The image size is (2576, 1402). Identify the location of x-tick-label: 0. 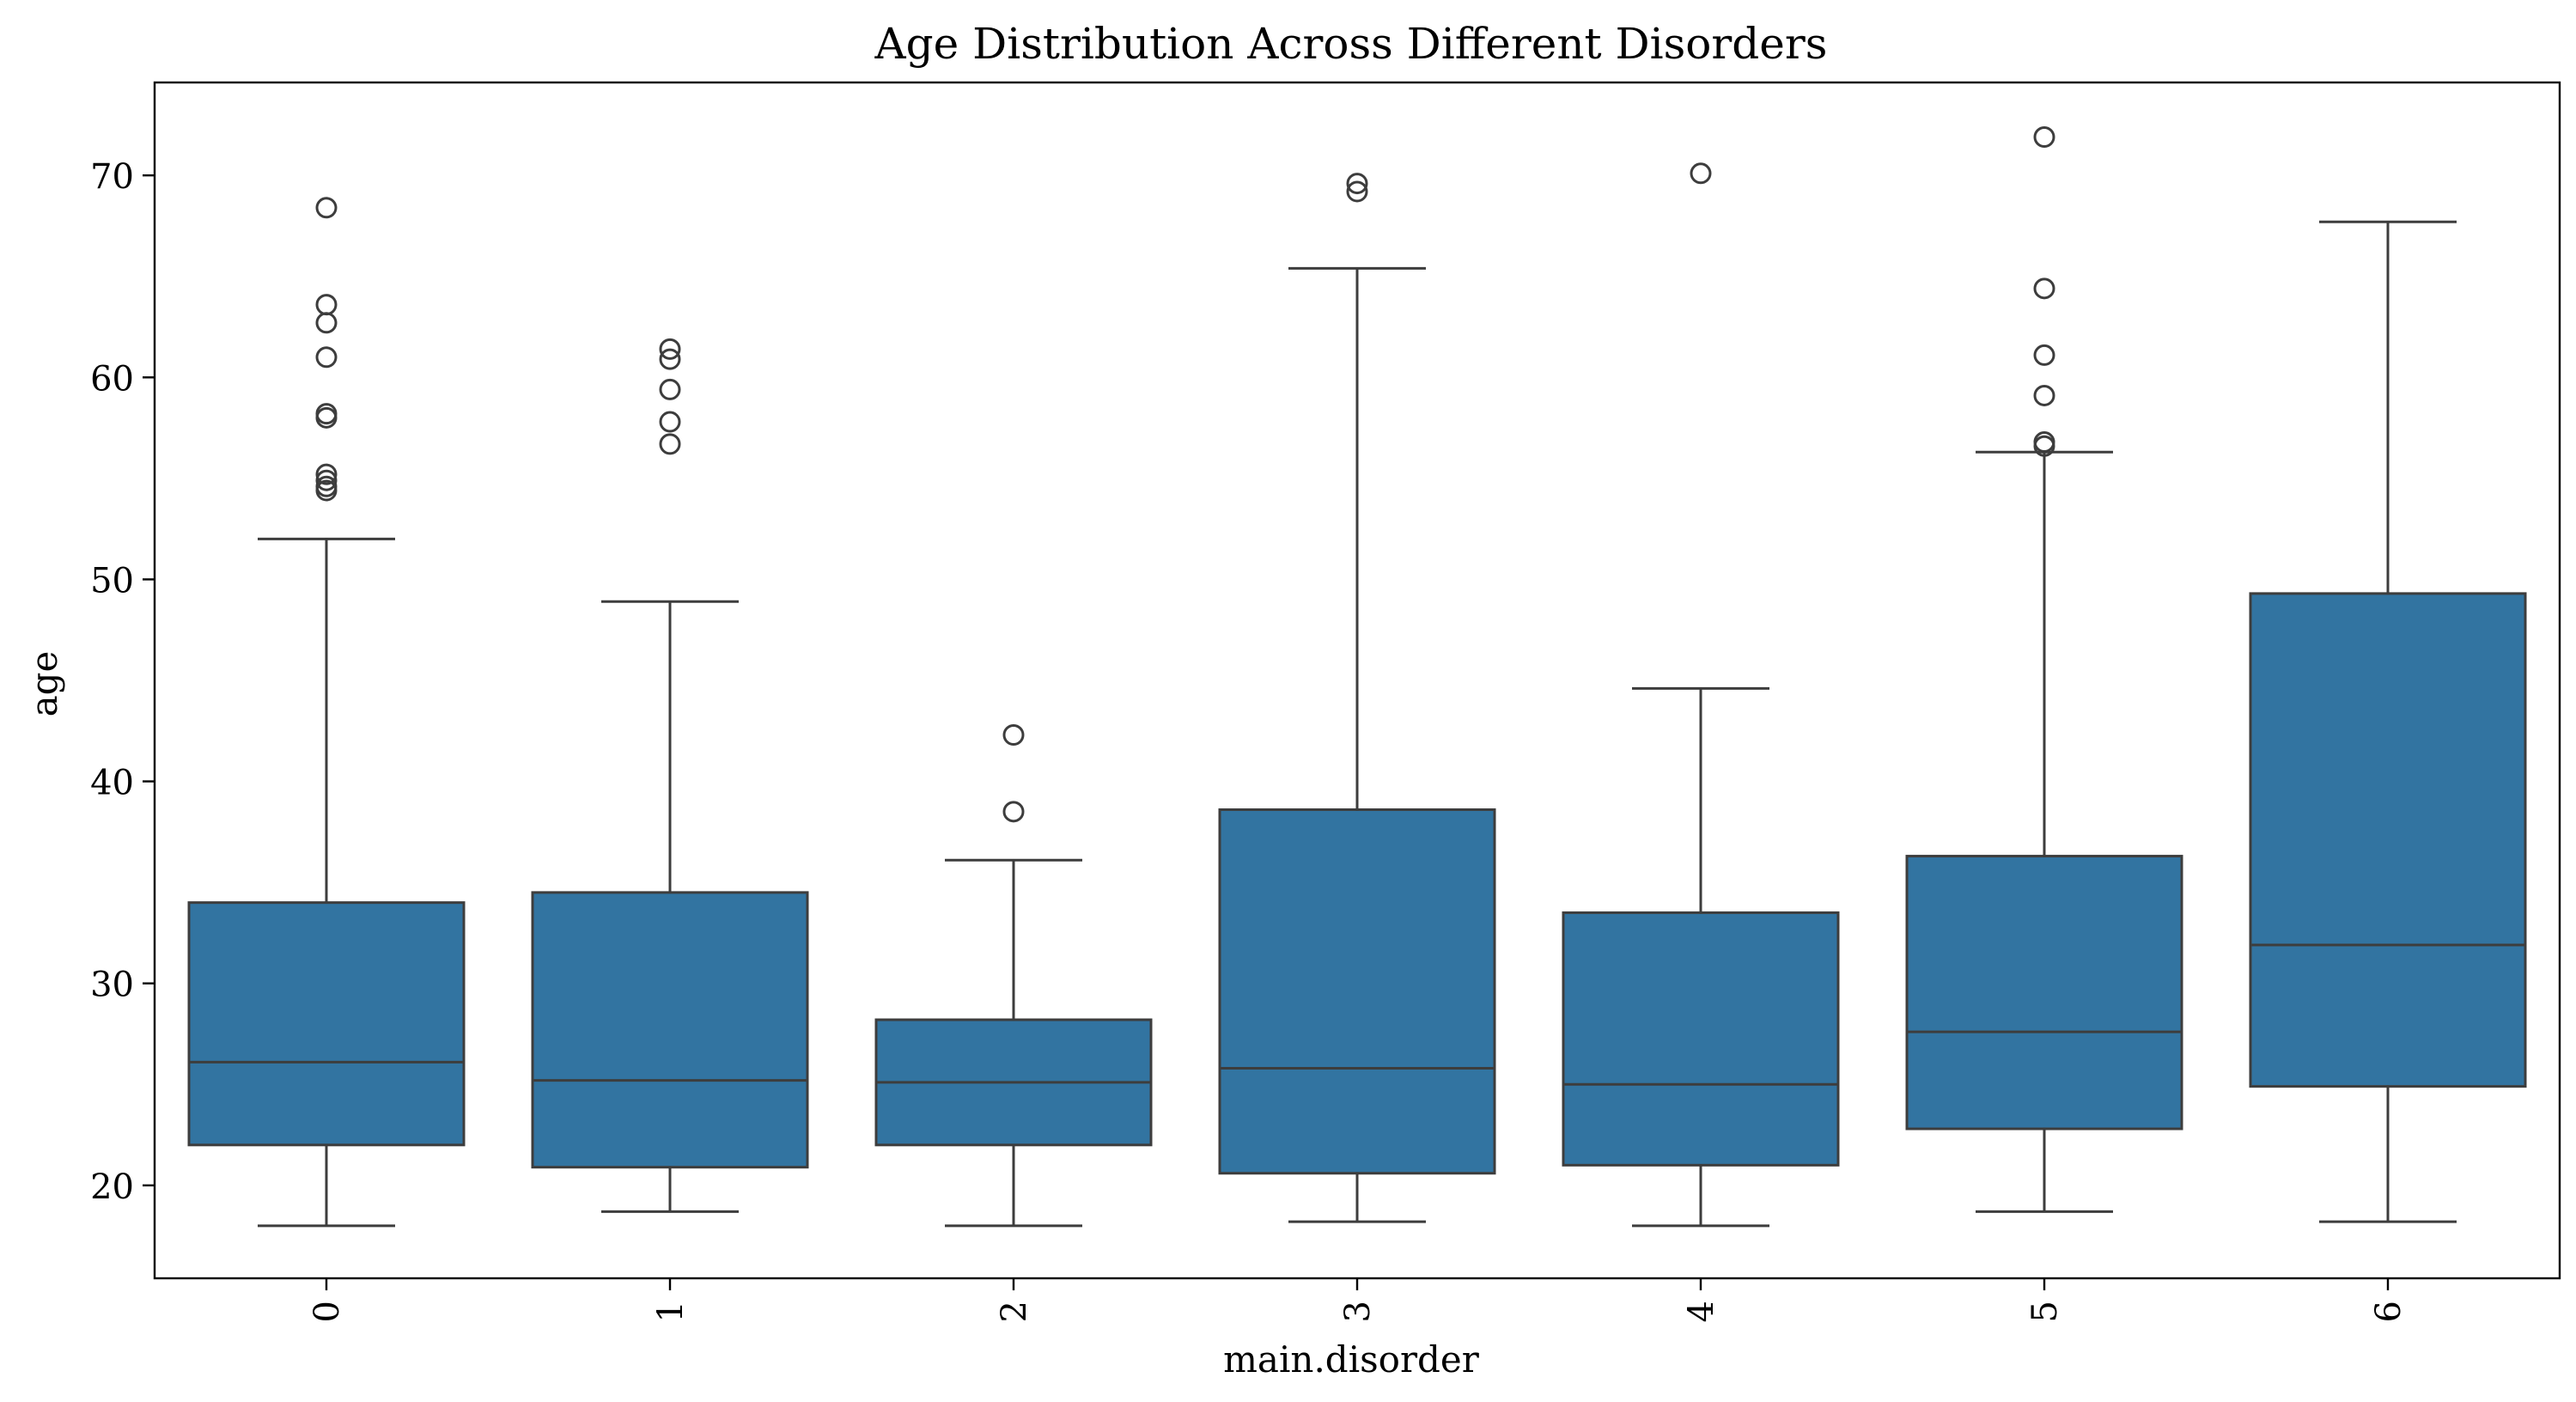
(327, 1311).